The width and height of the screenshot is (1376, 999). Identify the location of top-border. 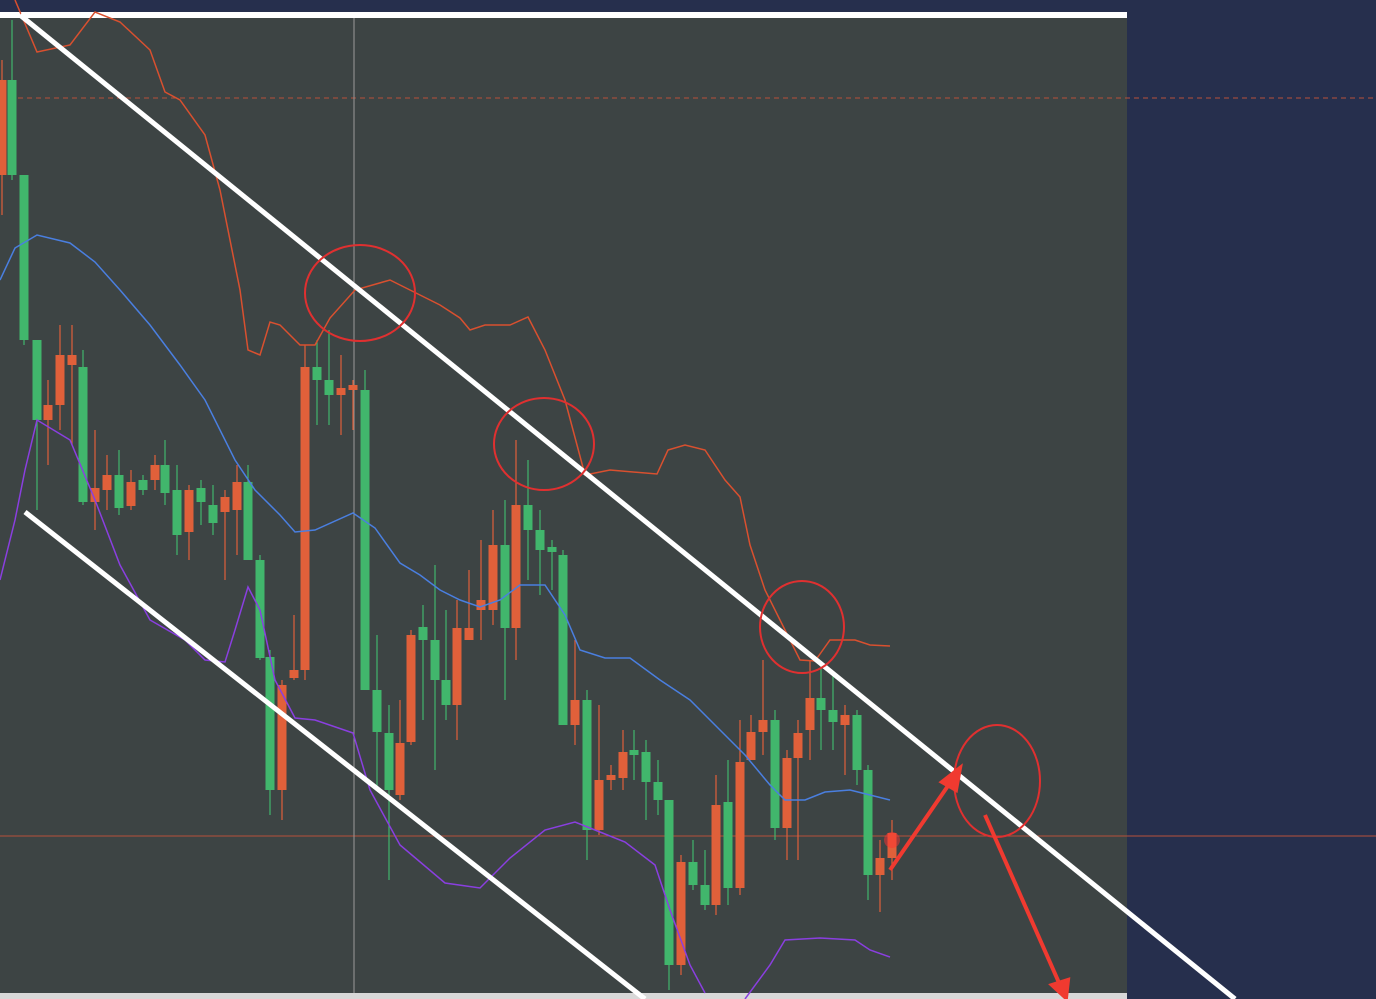
(563, 15).